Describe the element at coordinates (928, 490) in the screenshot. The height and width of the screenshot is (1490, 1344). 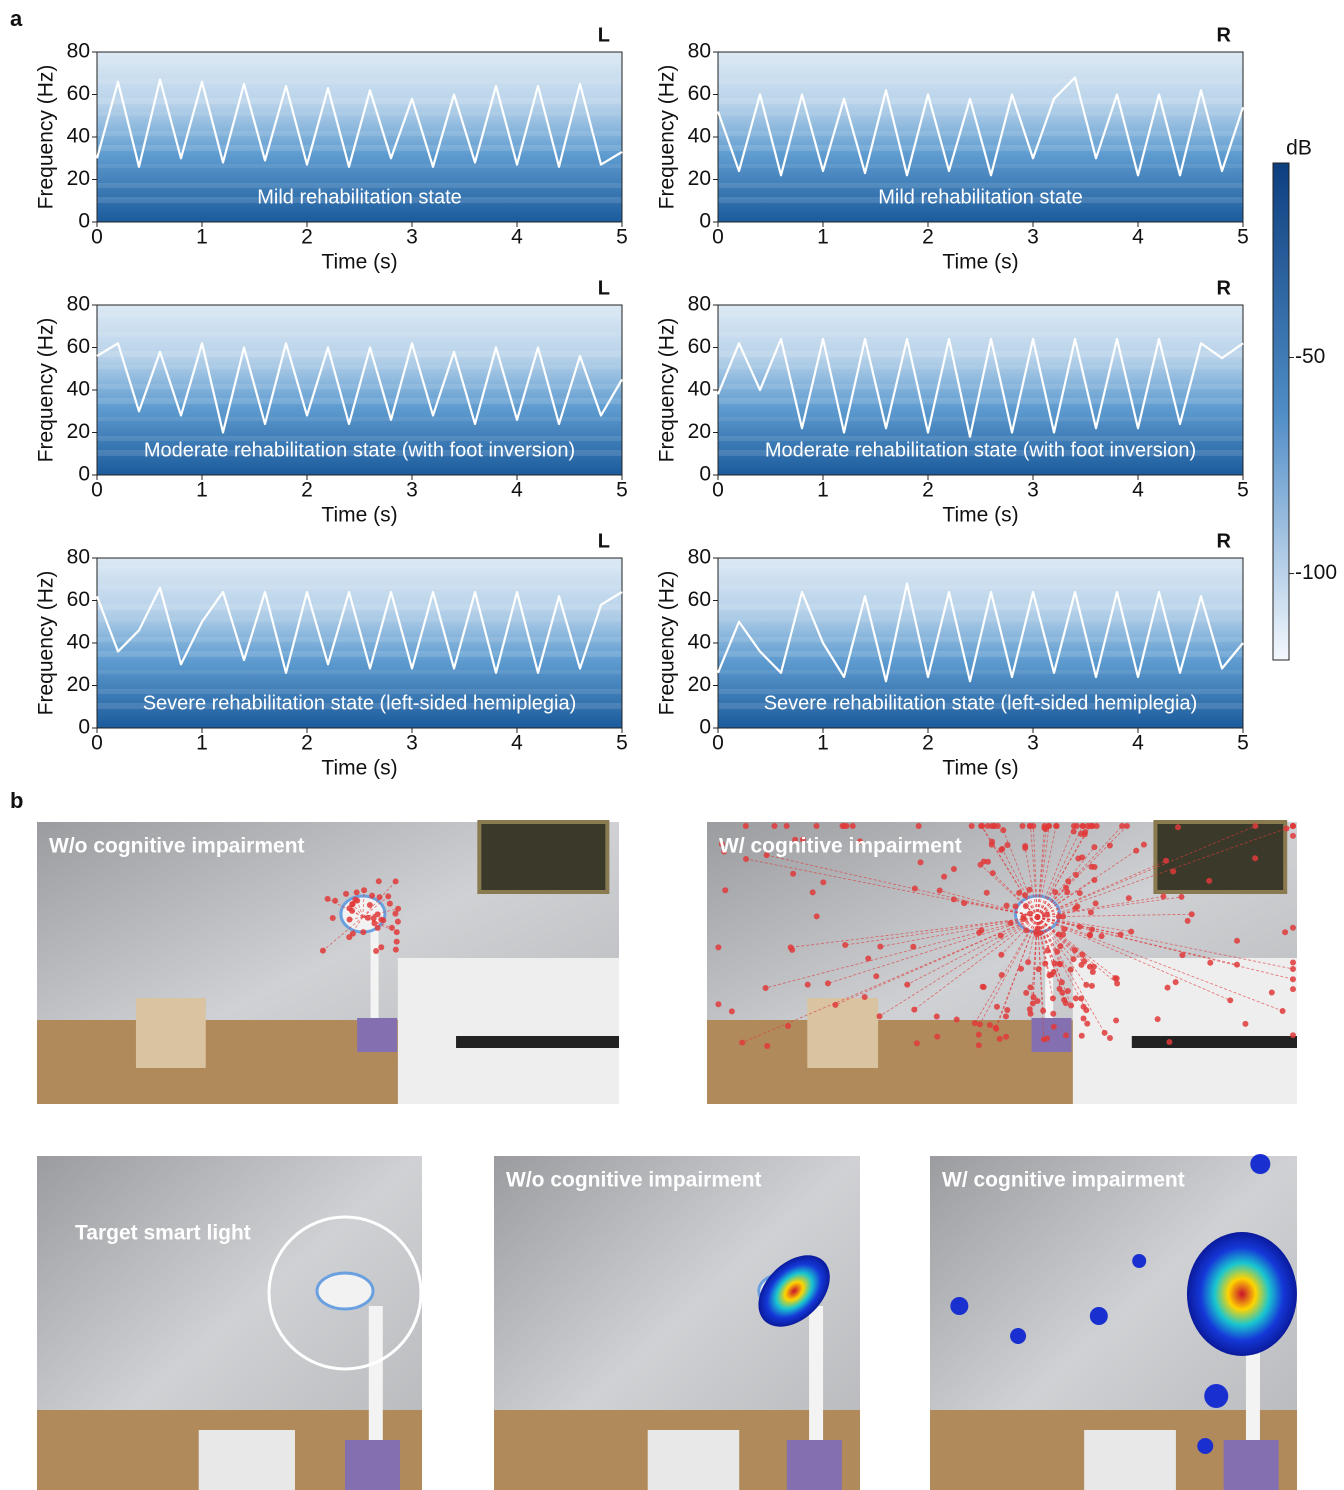
I see `x-tick-label: 2` at that location.